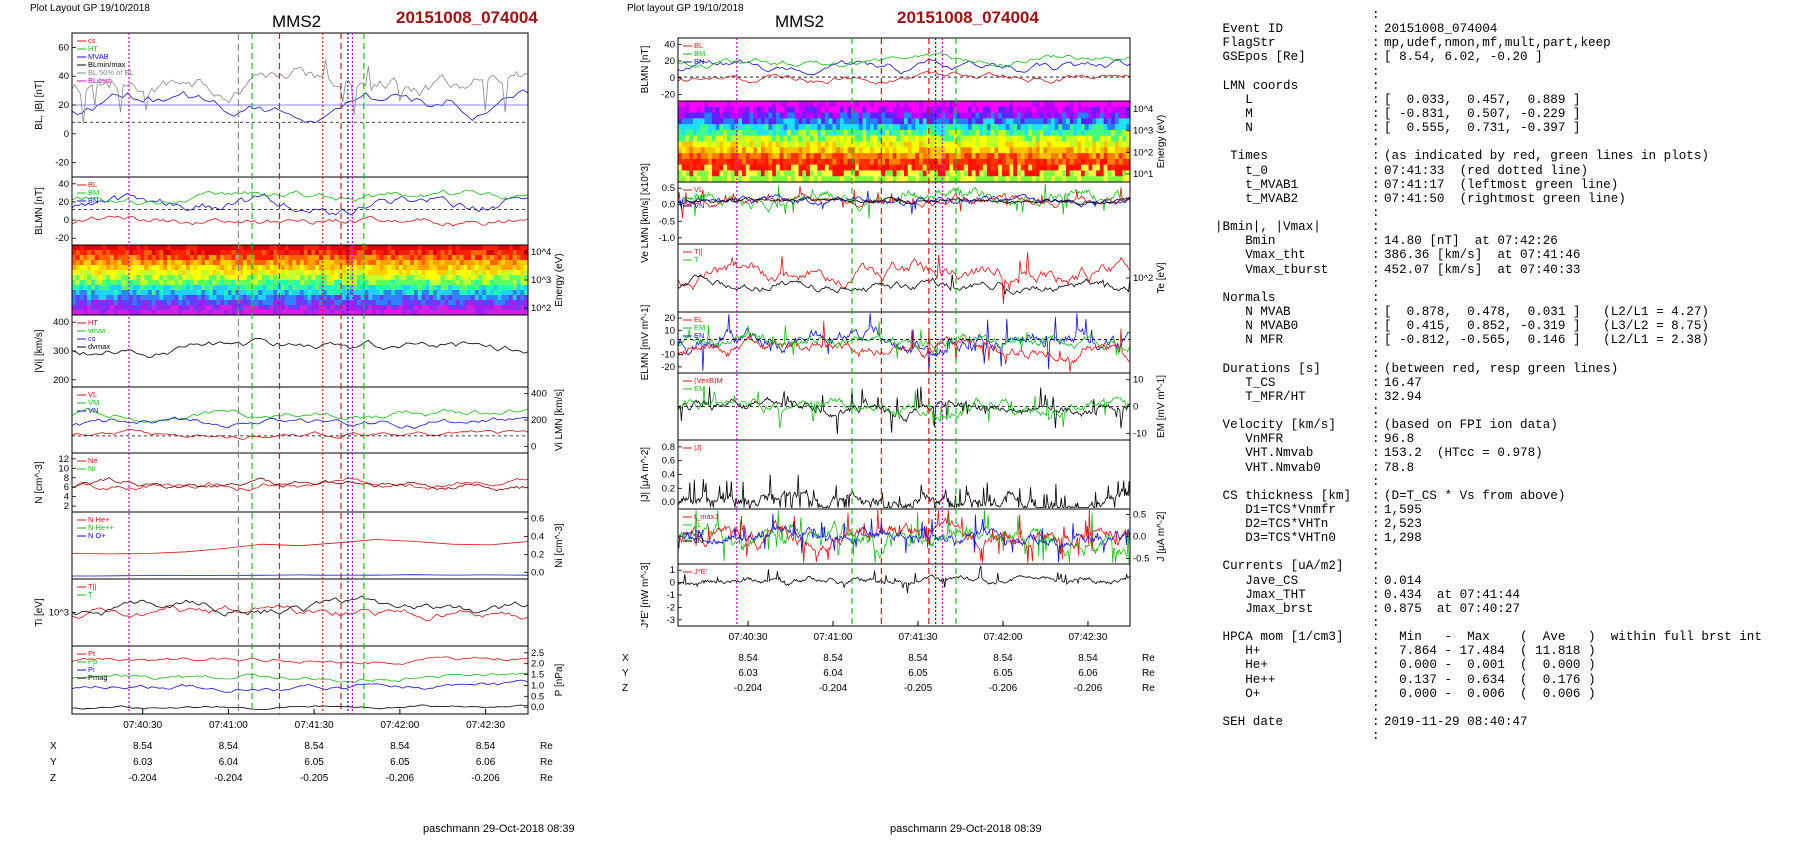 This screenshot has height=841, width=1804. What do you see at coordinates (1088, 673) in the screenshot?
I see `orbit-value: 6.06` at bounding box center [1088, 673].